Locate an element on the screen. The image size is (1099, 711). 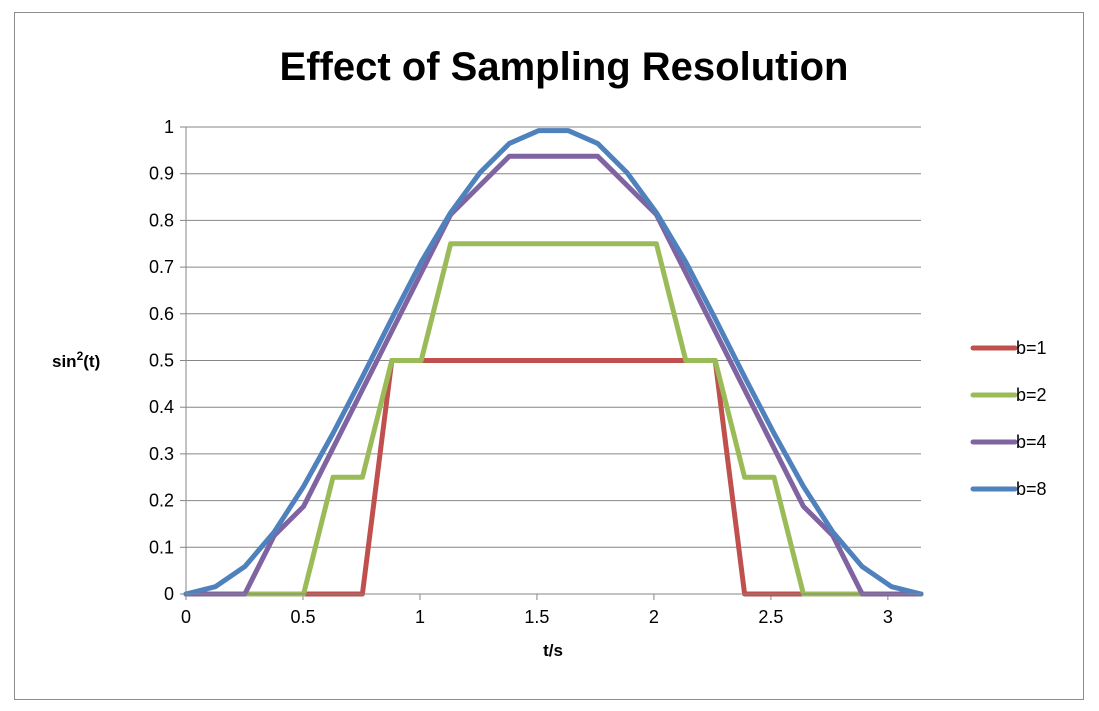
y-tick-label: 0.5 is located at coordinates (161, 361).